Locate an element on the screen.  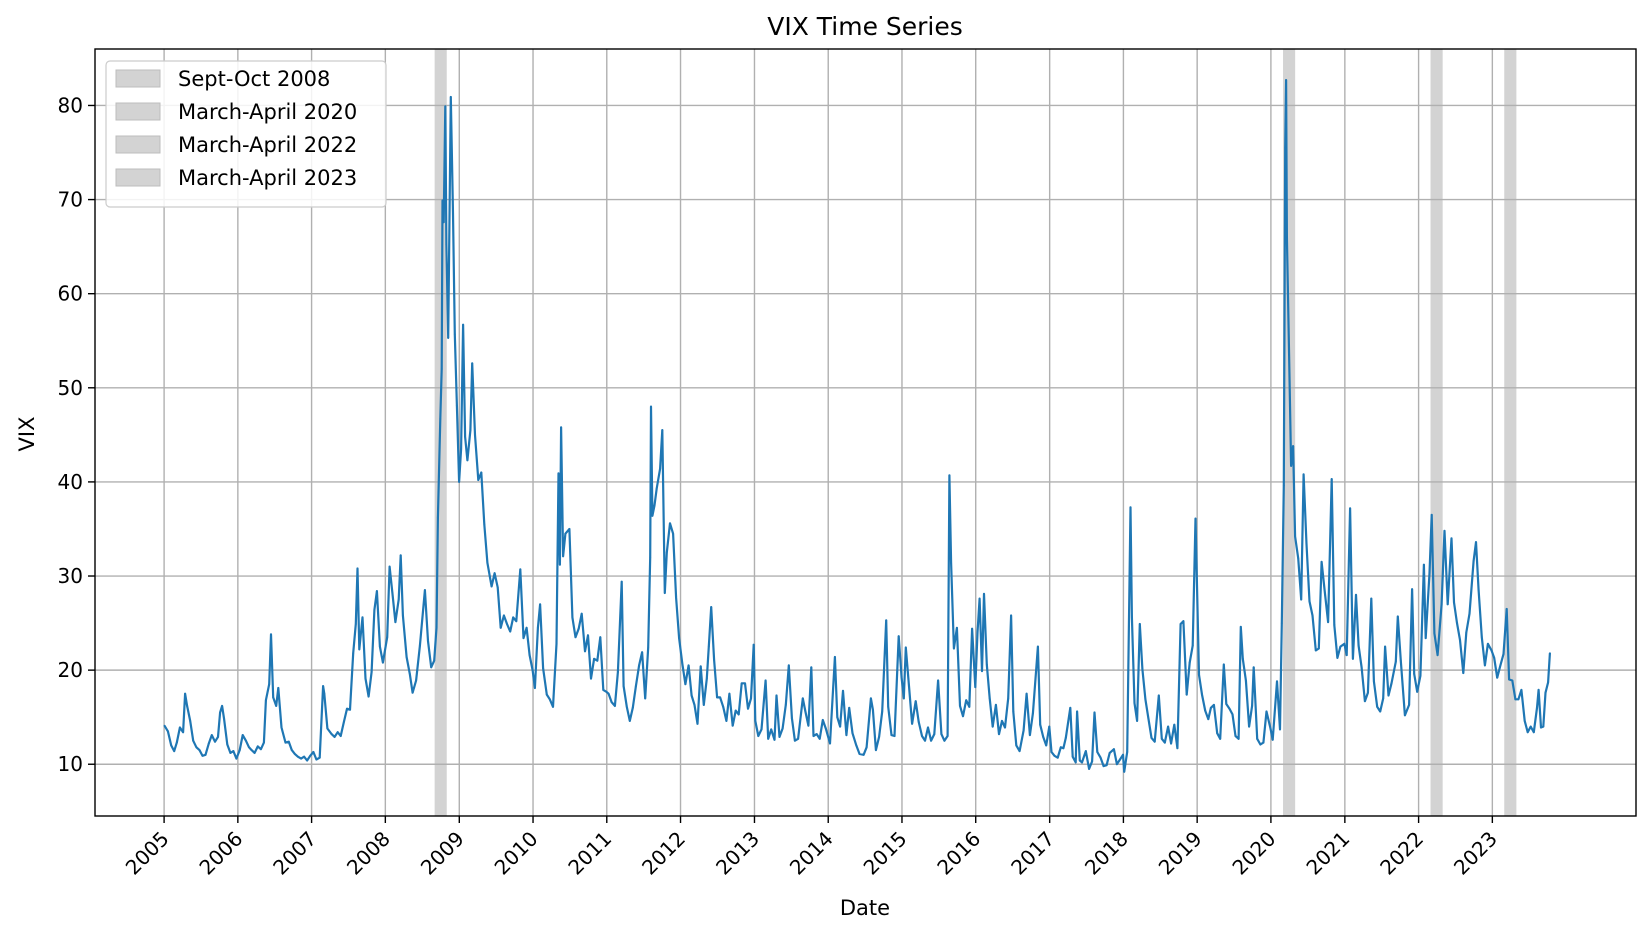
y-tick-label: 20 is located at coordinates (70, 670).